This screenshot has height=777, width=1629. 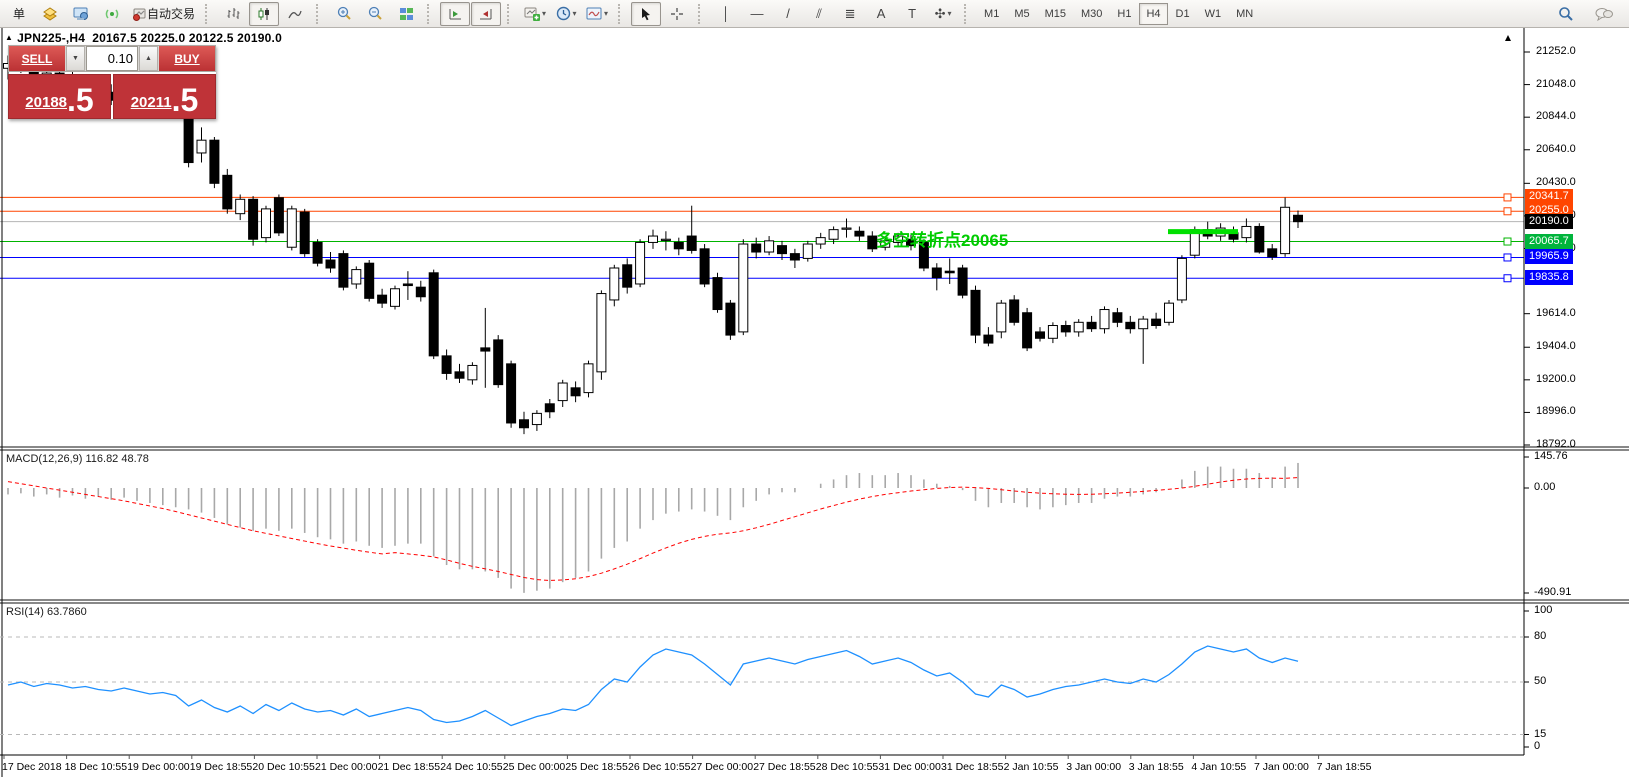 I want to click on new-order-button-partial: 单, so click(x=19, y=14).